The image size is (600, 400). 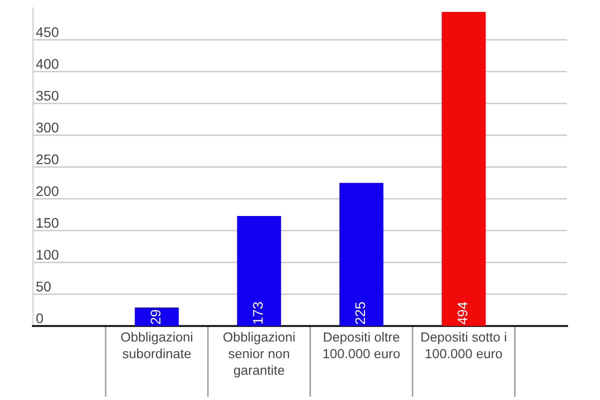 What do you see at coordinates (360, 313) in the screenshot?
I see `data-label: 225` at bounding box center [360, 313].